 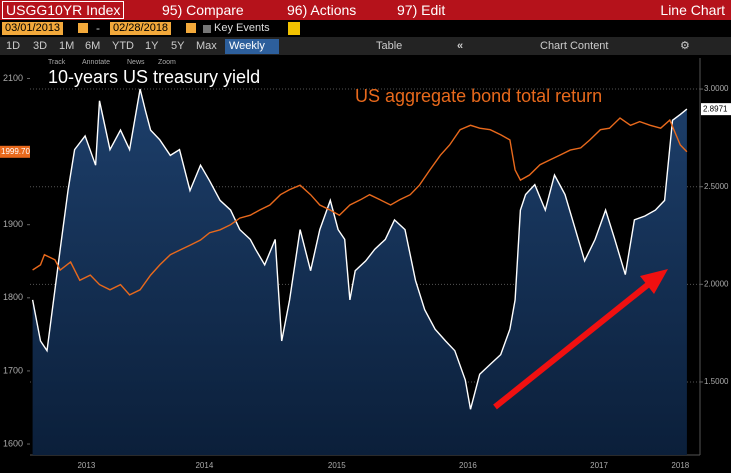 I want to click on period-button: Max, so click(x=206, y=46).